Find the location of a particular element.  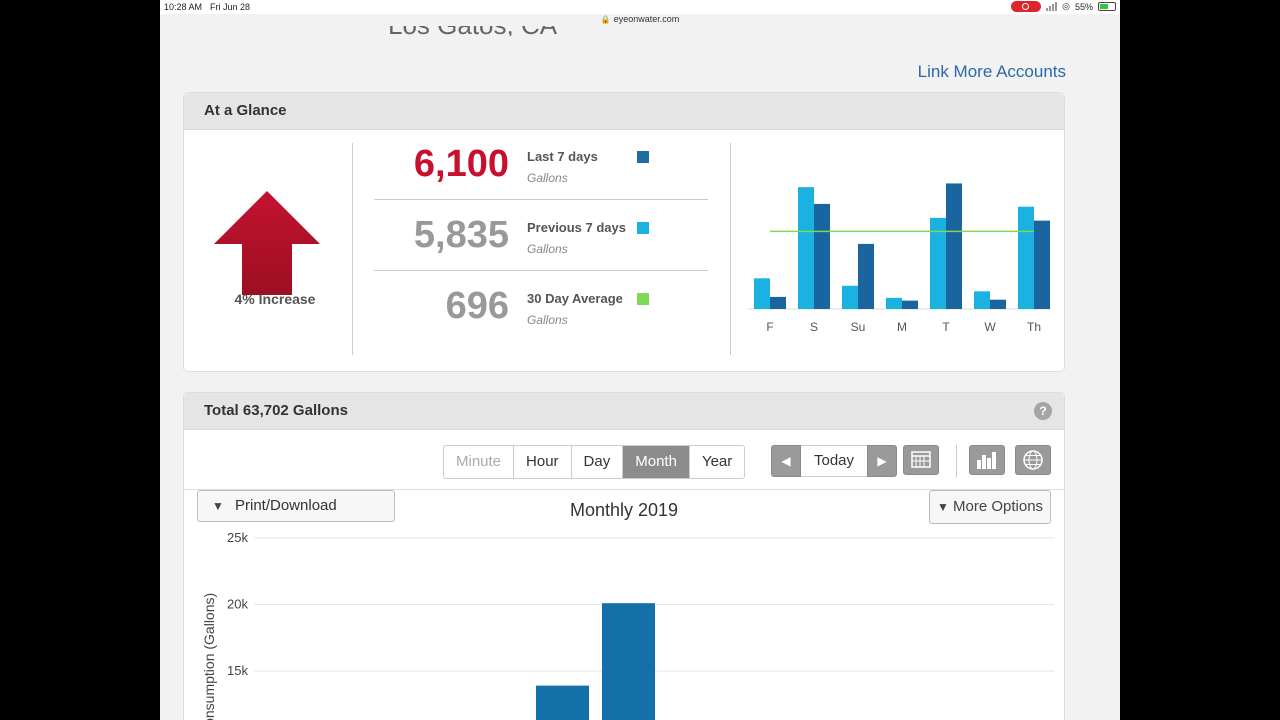

battery-percent: 55% is located at coordinates (1083, 6).